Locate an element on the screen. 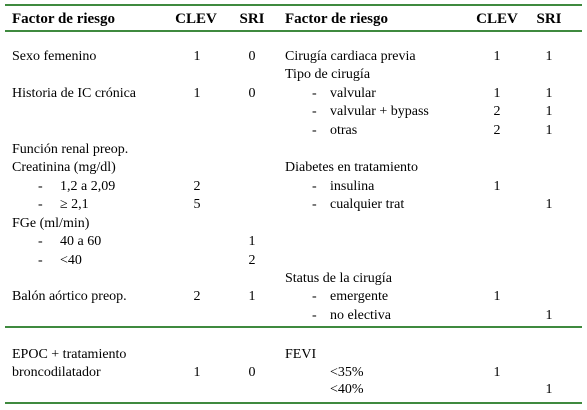  risk-factor: 1,2 a 2,09 is located at coordinates (88, 186).